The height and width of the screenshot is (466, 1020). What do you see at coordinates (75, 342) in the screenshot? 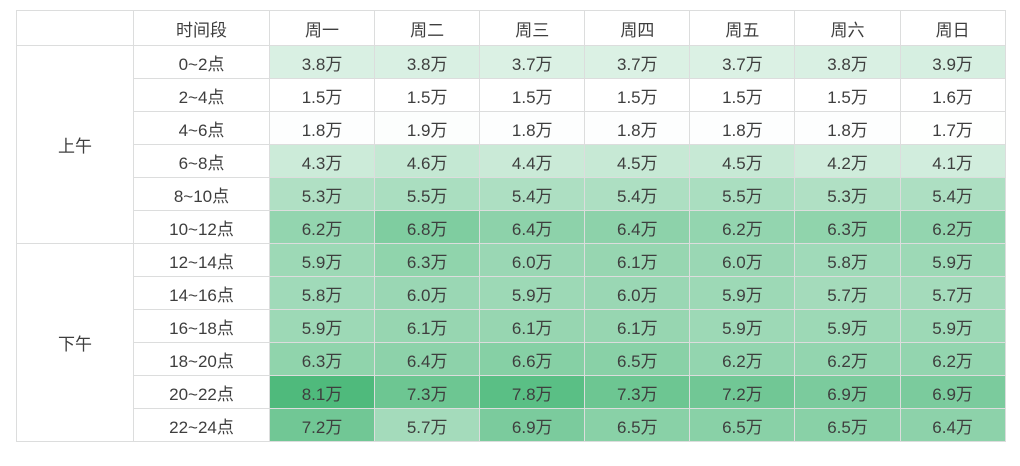
I see `row-group-header-afternoon: 下午` at bounding box center [75, 342].